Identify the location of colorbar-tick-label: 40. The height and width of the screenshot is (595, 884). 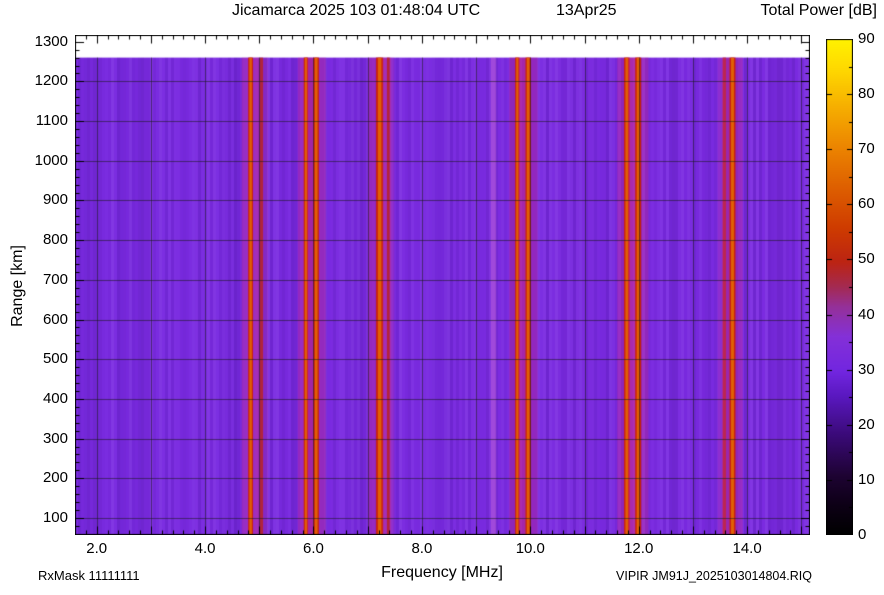
(866, 314).